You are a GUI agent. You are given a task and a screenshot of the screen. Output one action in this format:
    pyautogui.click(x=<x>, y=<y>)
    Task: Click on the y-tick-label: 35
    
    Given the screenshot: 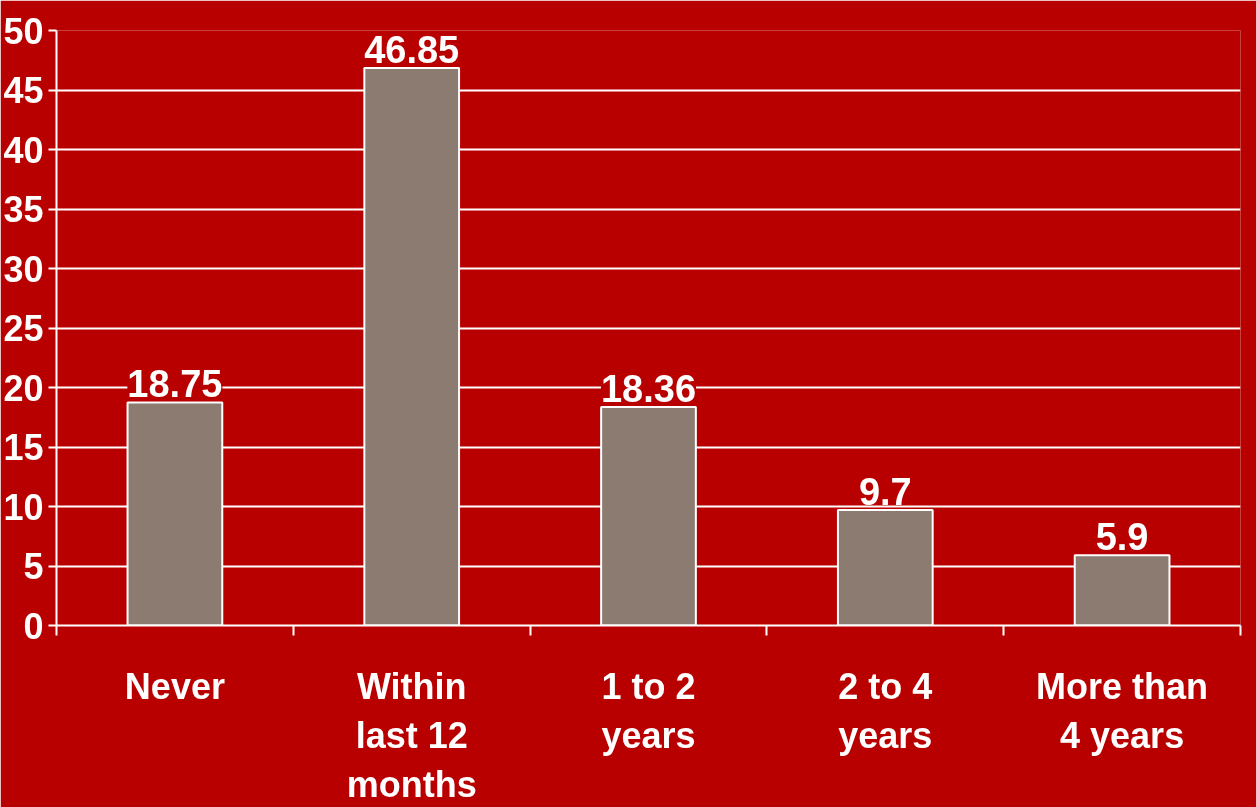 What is the action you would take?
    pyautogui.click(x=23, y=209)
    